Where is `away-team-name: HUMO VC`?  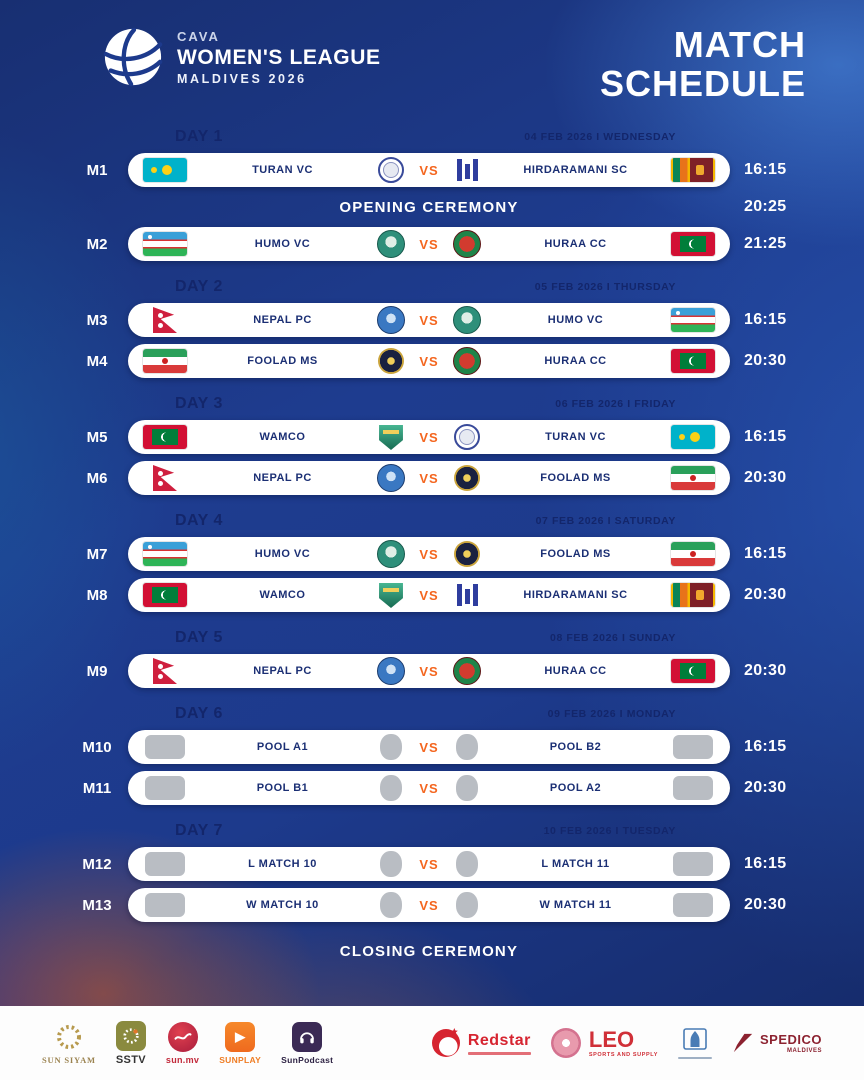 away-team-name: HUMO VC is located at coordinates (575, 320).